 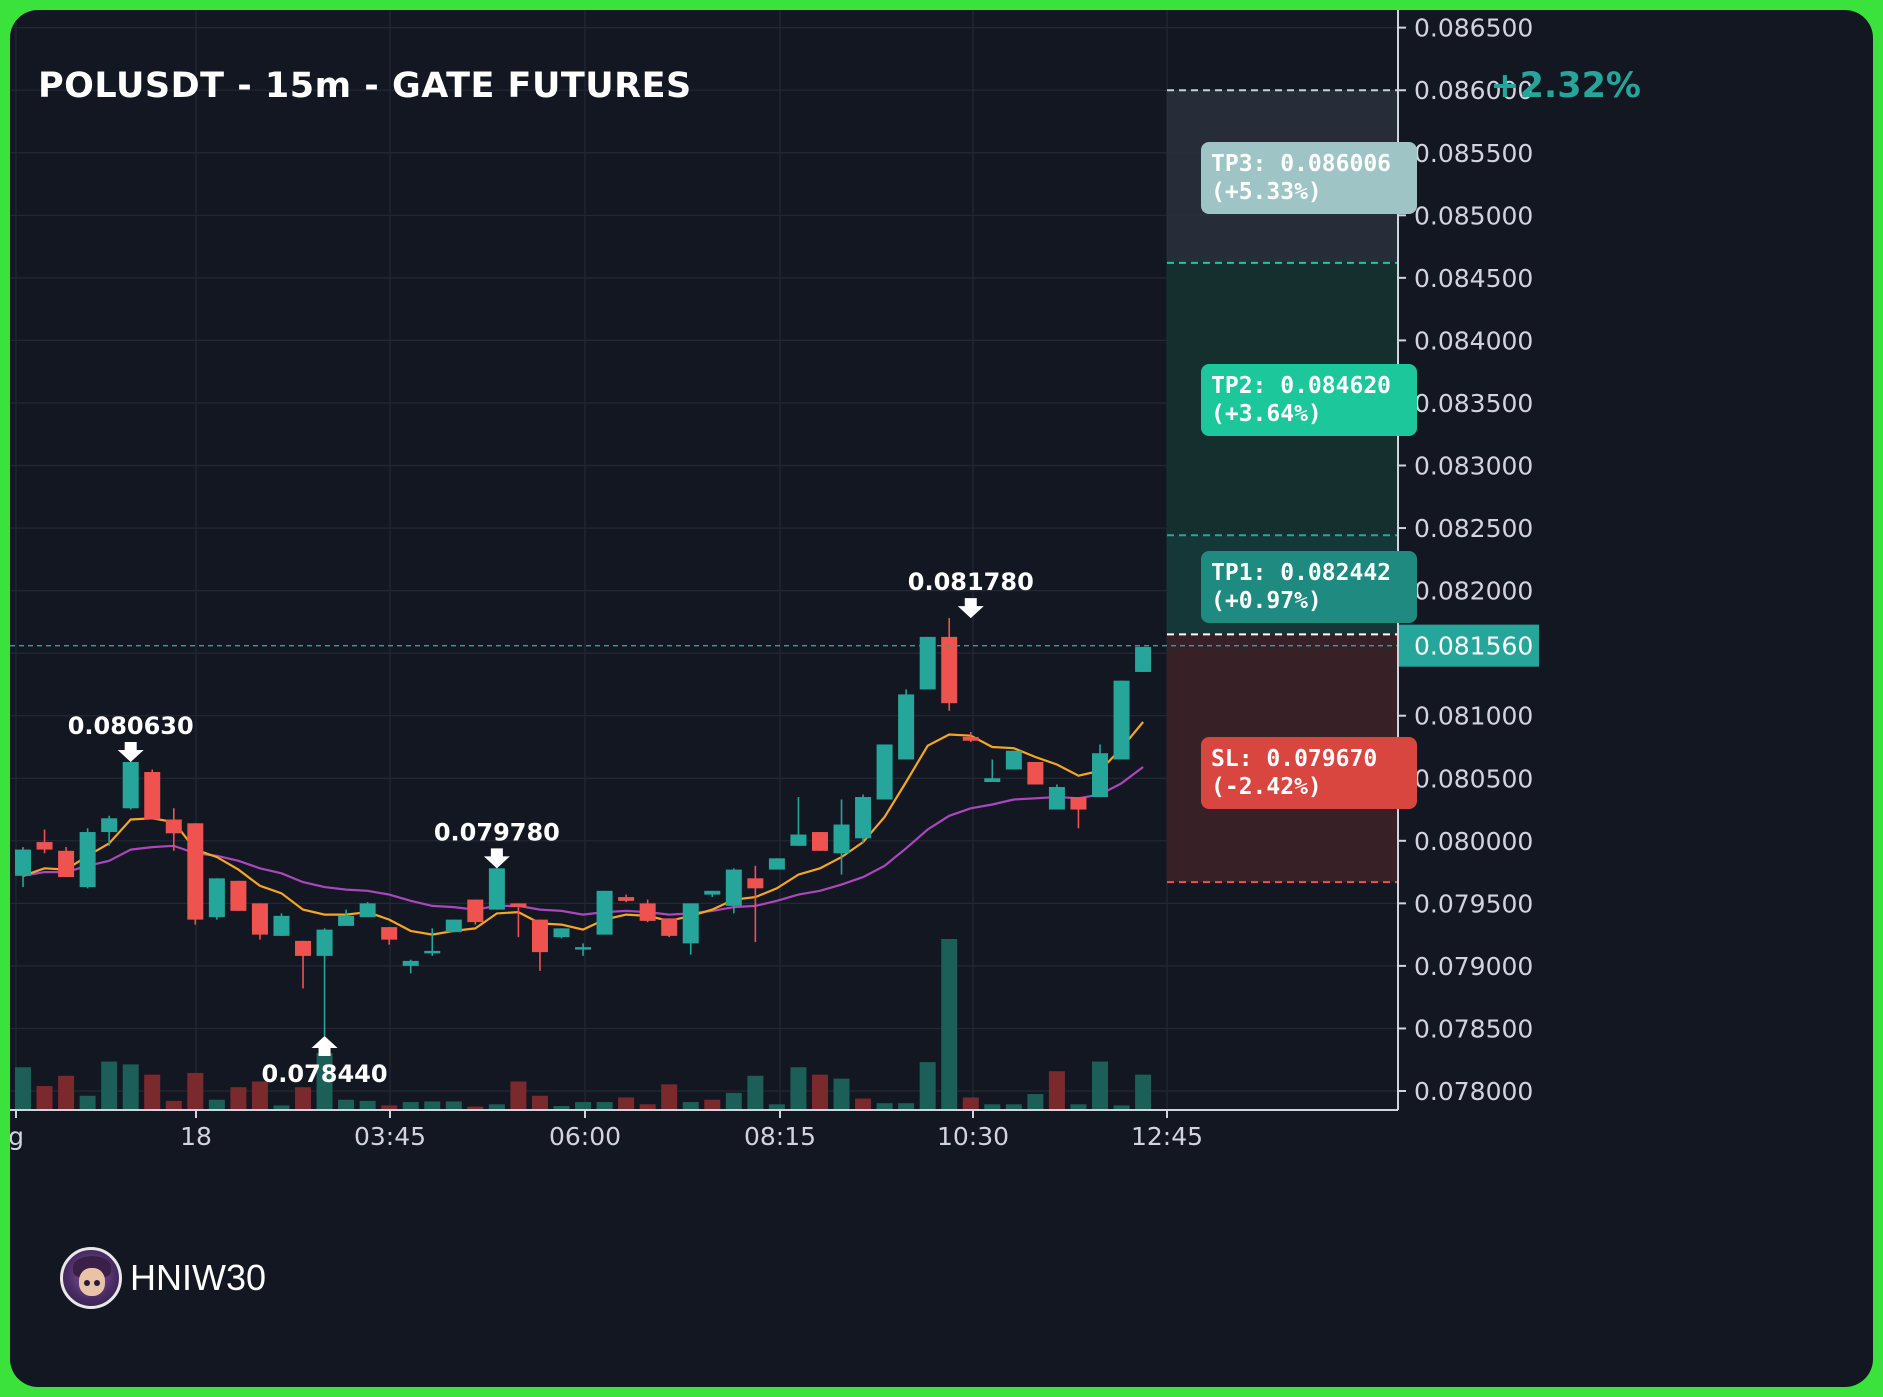 What do you see at coordinates (1301, 386) in the screenshot?
I see `tp2-price: TP2: 0.084620` at bounding box center [1301, 386].